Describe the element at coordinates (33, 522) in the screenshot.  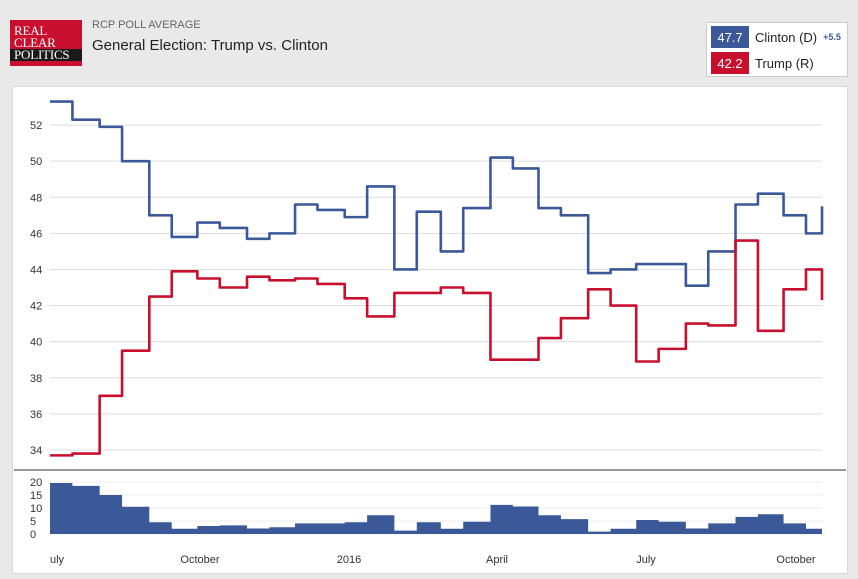
I see `sub-y-tick-label-5: 5` at that location.